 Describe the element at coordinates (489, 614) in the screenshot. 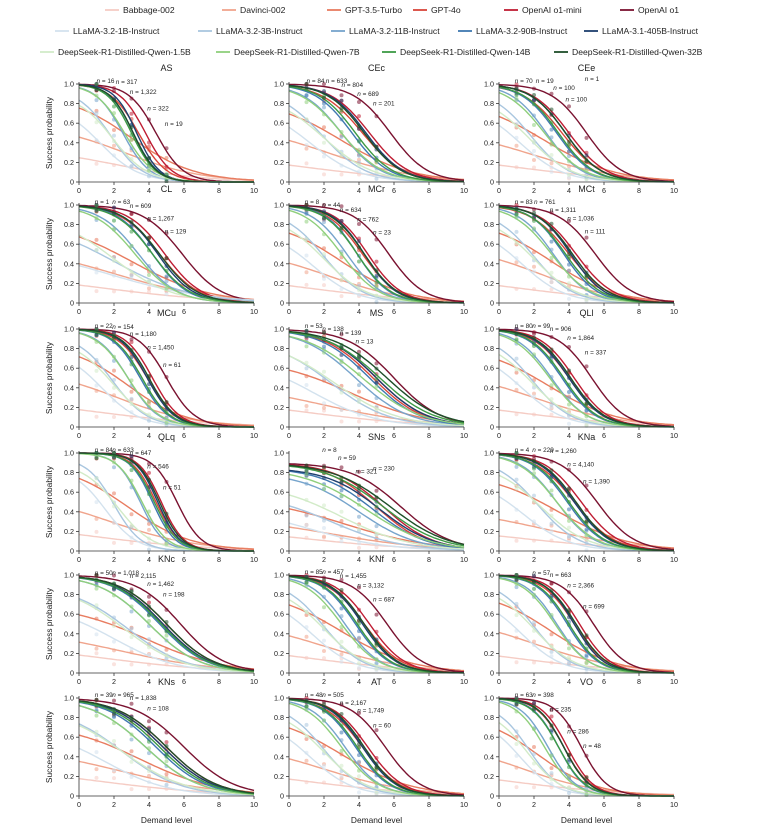

I see `y-tick-label: 0.6` at that location.